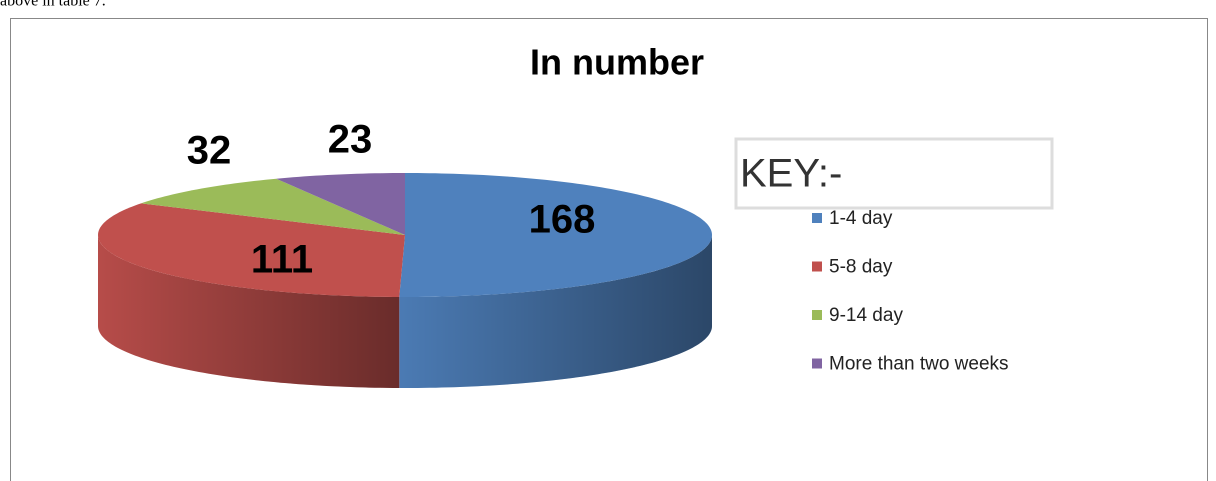 The width and height of the screenshot is (1216, 481). What do you see at coordinates (894, 173) in the screenshot?
I see `legend-title-box` at bounding box center [894, 173].